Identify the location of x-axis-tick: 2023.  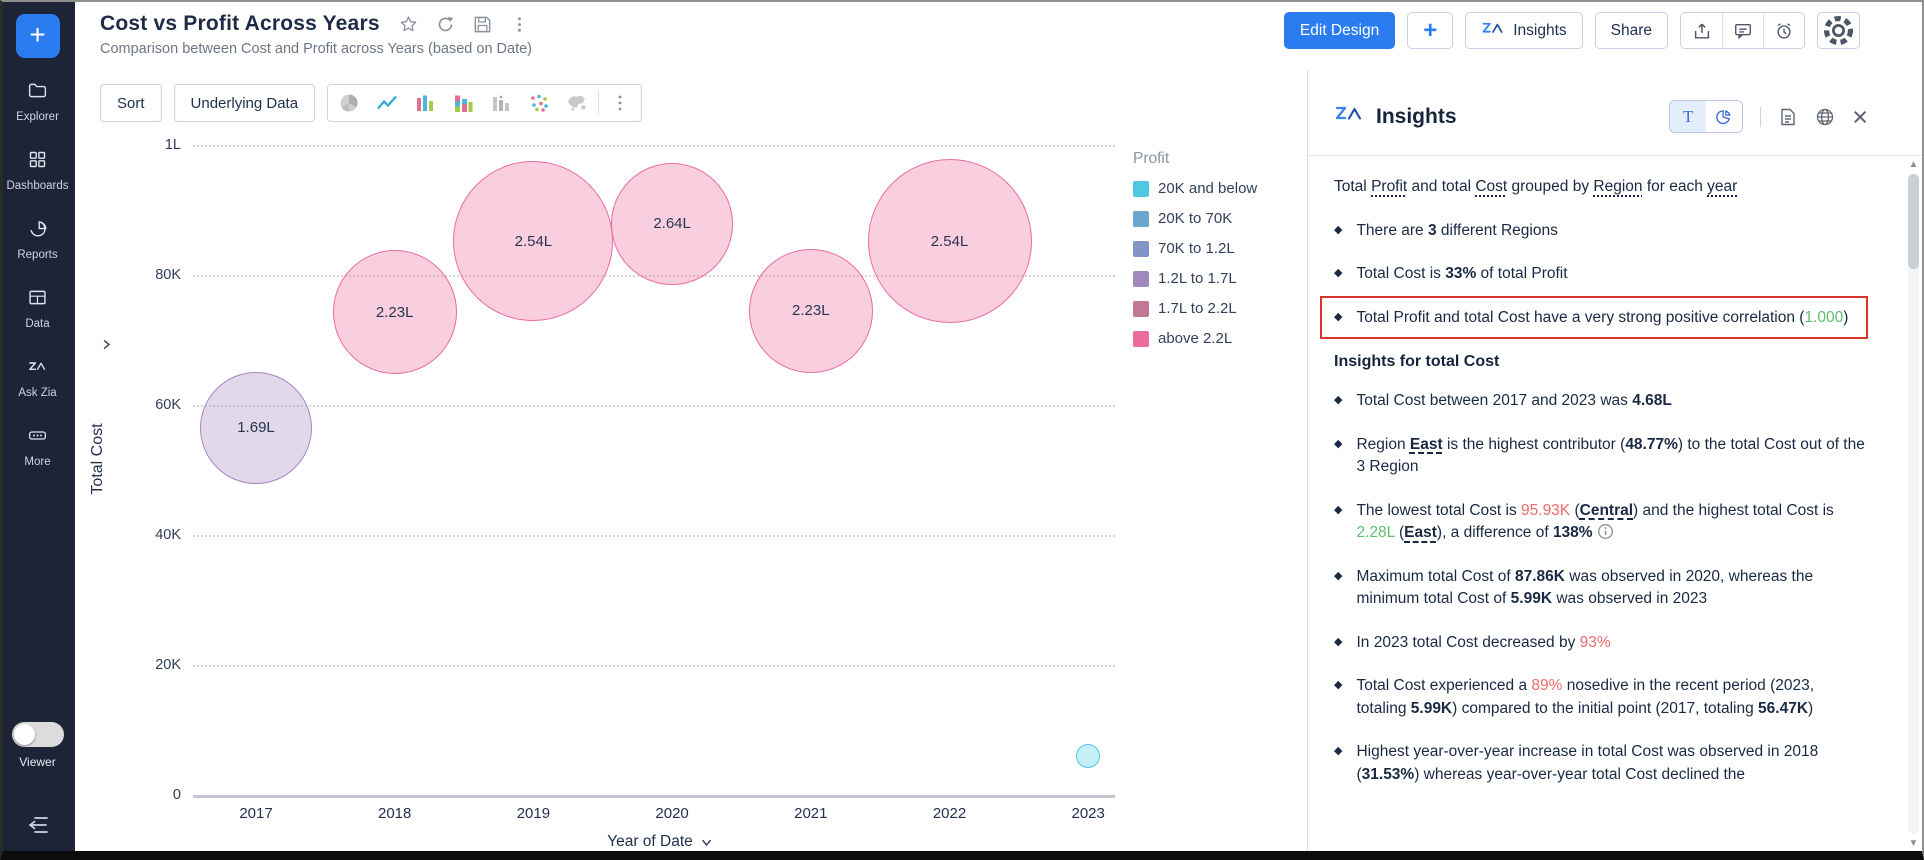
(1088, 813).